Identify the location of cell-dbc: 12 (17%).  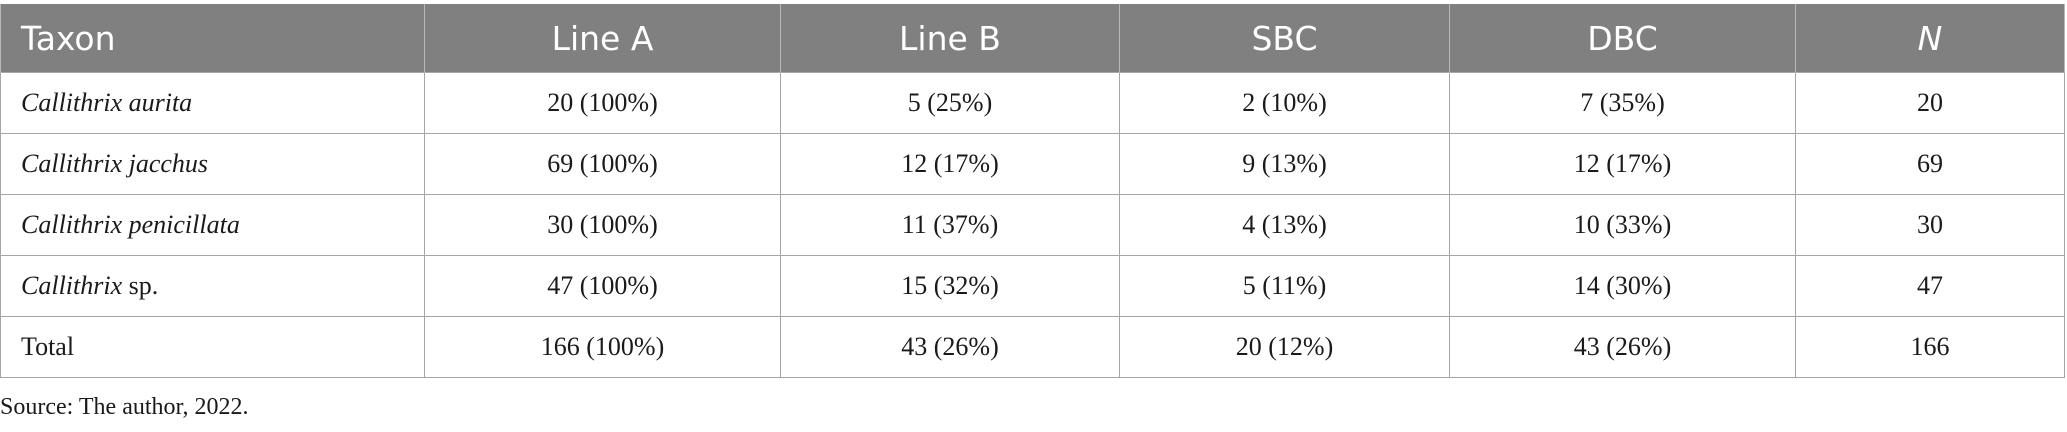
(1622, 164).